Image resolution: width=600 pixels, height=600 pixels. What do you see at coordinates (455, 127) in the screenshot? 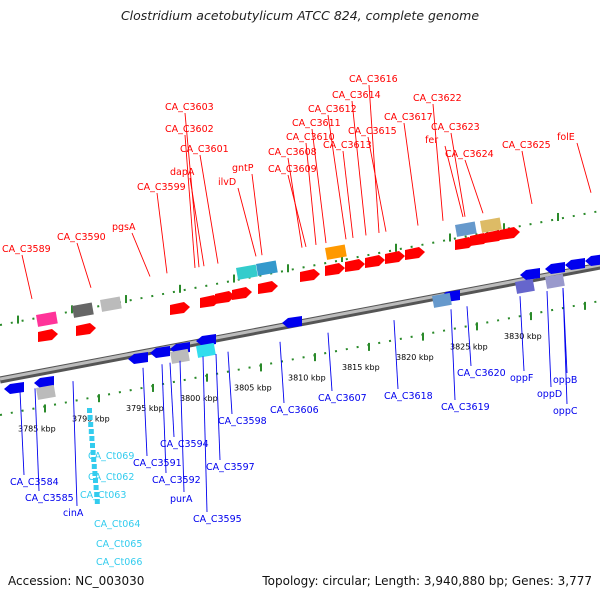
I see `forward-gene-label: CA_C3623` at bounding box center [455, 127].